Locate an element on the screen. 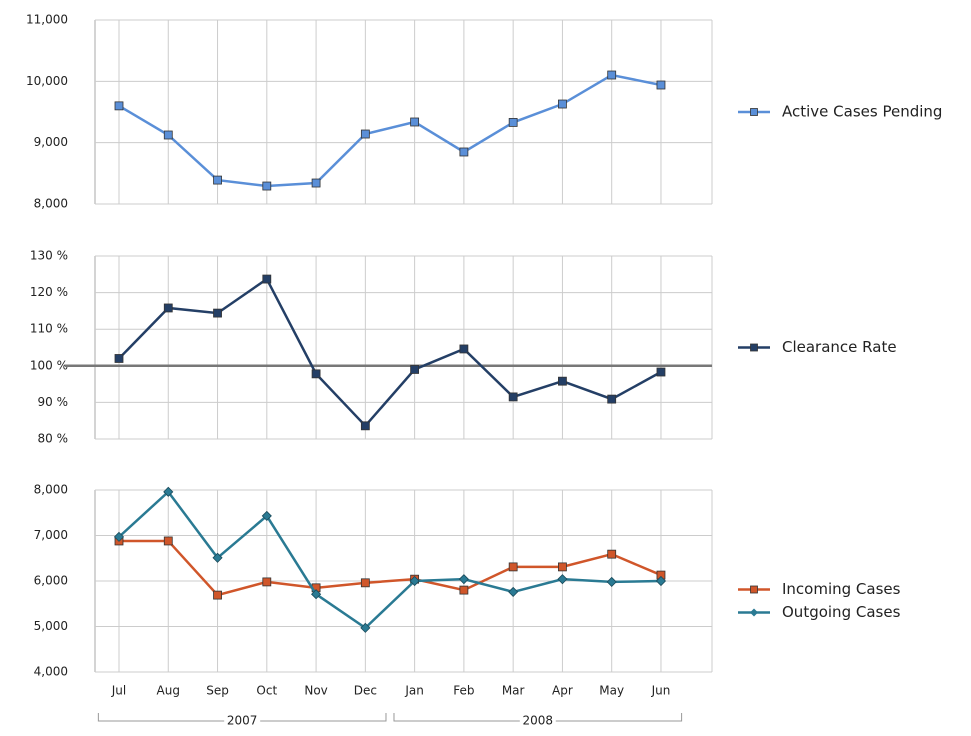  y-tick-label: 4,000 is located at coordinates (51, 672).